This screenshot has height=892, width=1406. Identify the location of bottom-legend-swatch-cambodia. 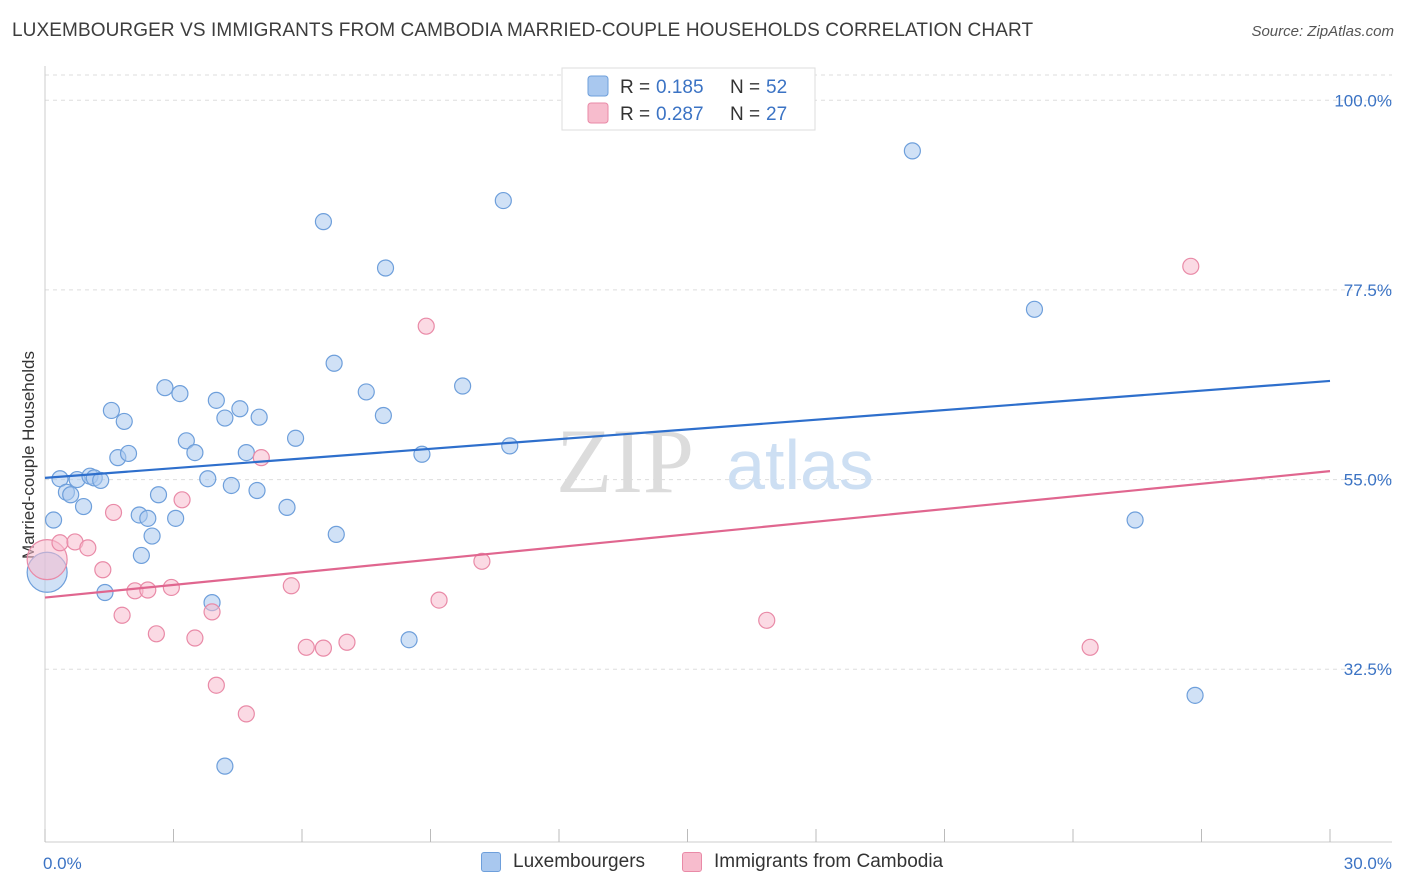
(692, 862).